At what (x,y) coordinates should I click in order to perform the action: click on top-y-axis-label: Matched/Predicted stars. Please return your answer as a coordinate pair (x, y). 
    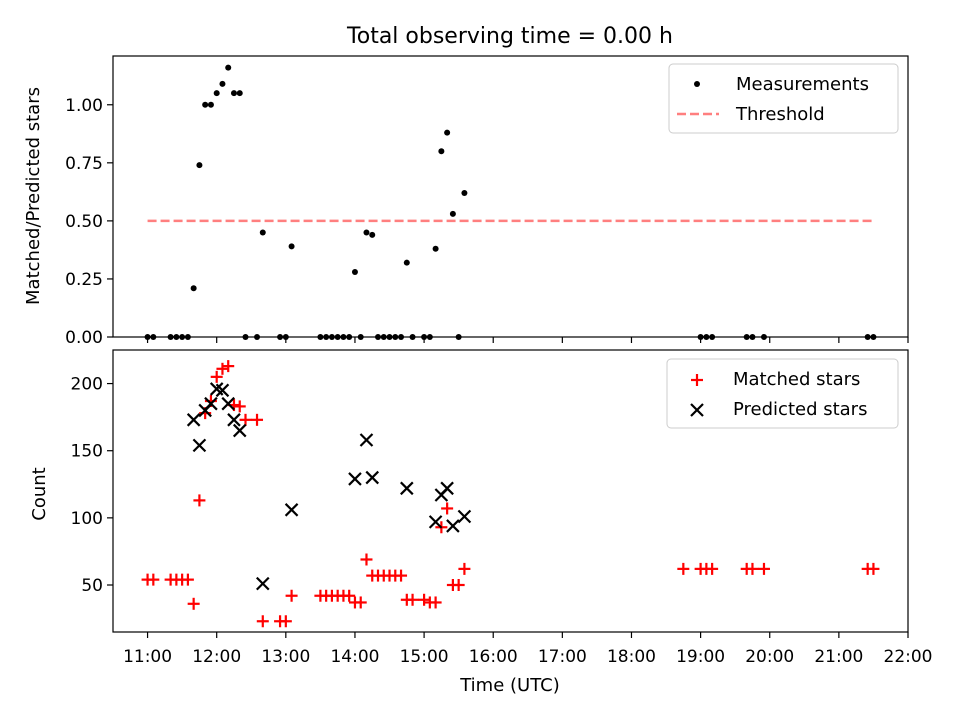
    Looking at the image, I should click on (33, 196).